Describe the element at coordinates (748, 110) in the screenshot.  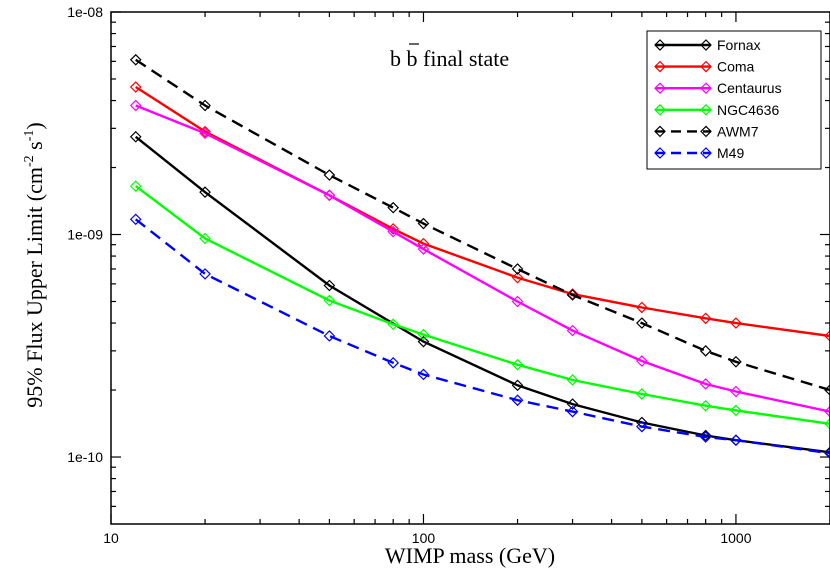
I see `legend-label: NGC4636` at that location.